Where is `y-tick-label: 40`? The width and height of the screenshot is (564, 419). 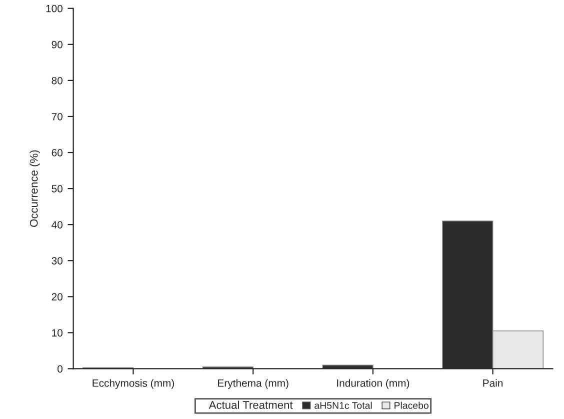 y-tick-label: 40 is located at coordinates (57, 224).